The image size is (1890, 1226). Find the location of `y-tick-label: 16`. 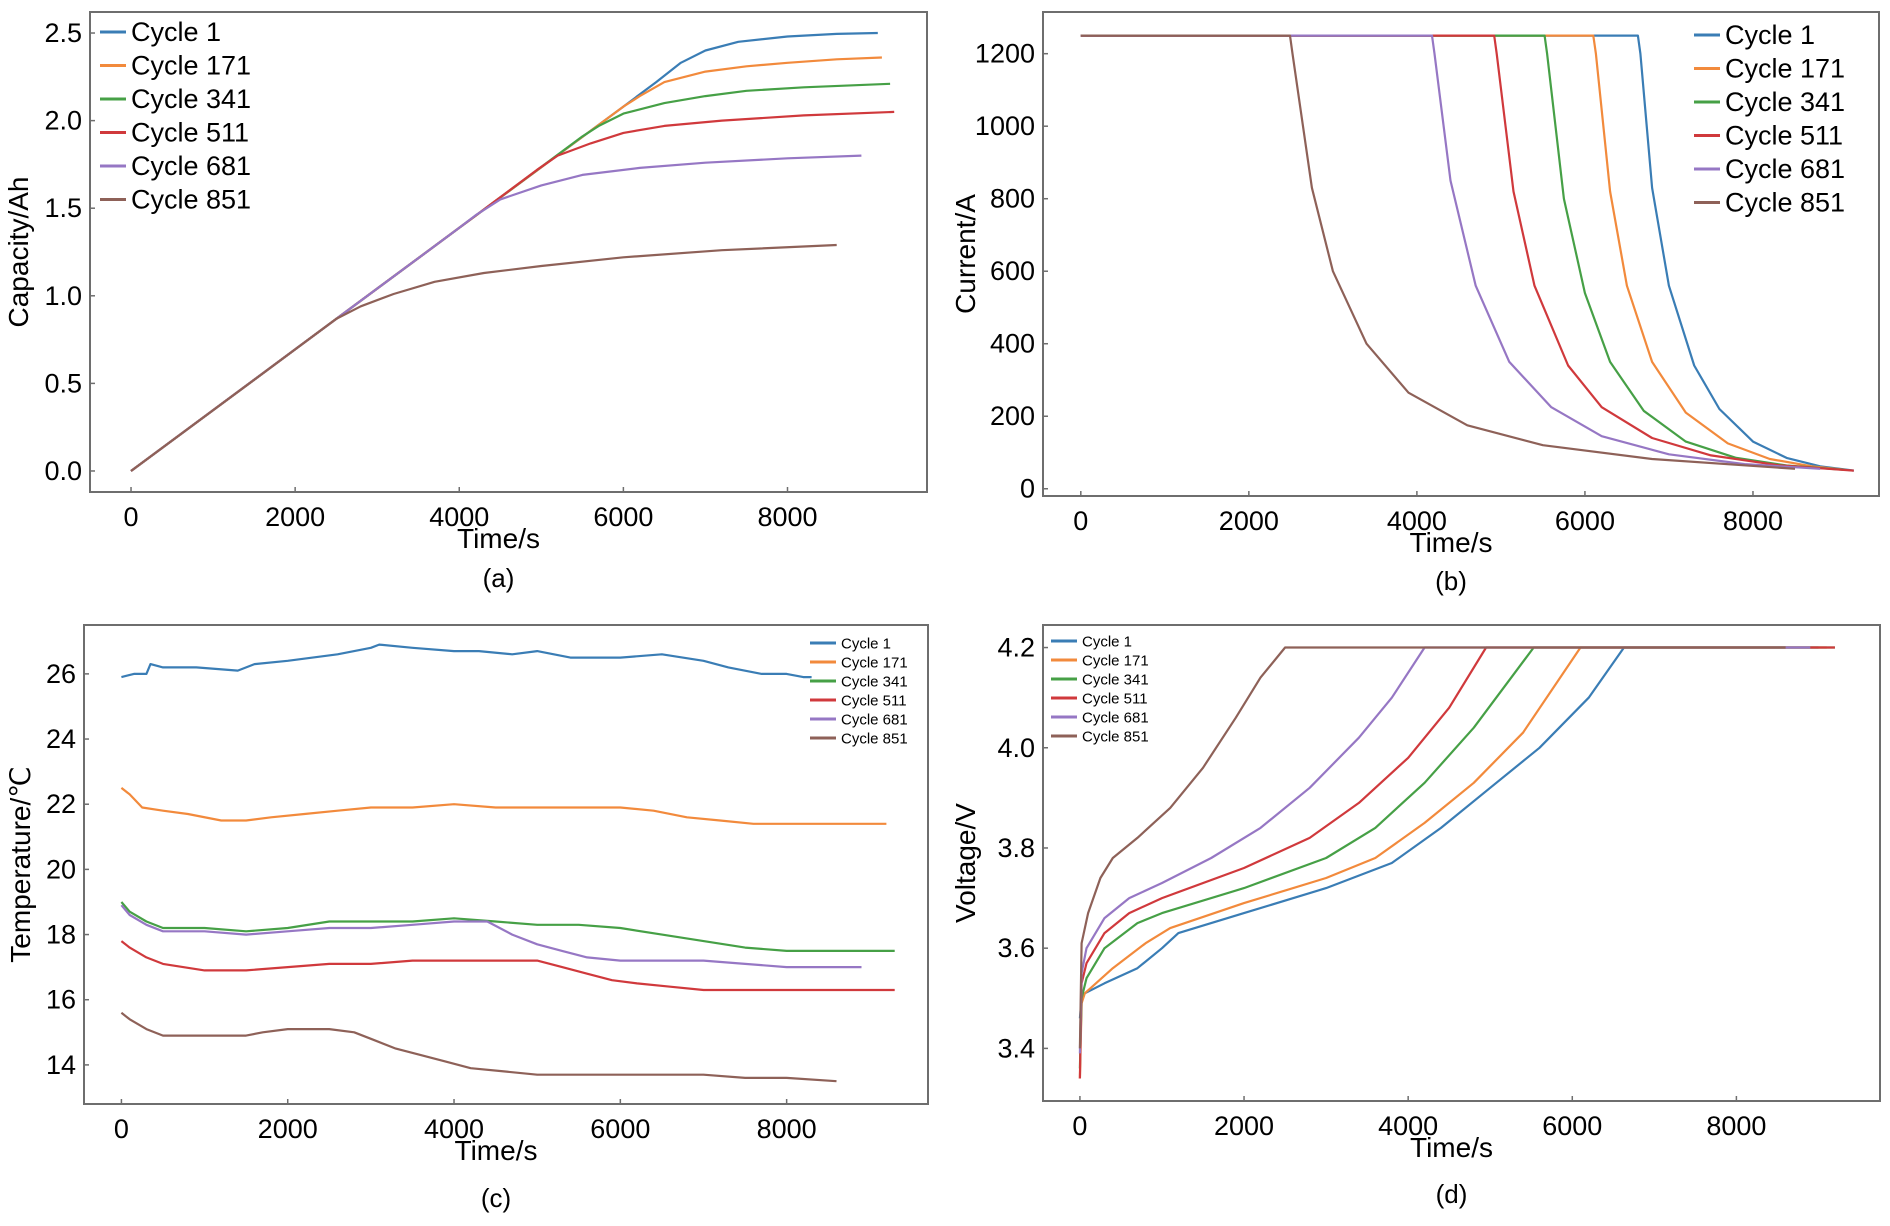

y-tick-label: 16 is located at coordinates (61, 1000).